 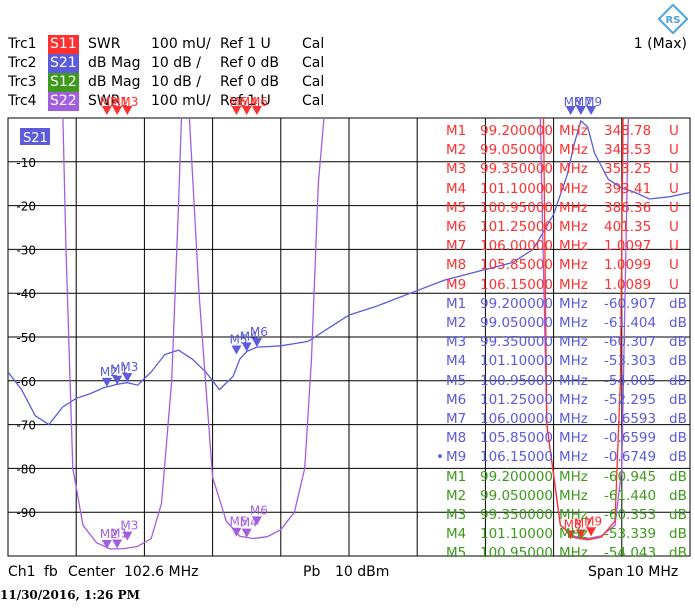 I want to click on svg-text: RS, so click(x=673, y=20).